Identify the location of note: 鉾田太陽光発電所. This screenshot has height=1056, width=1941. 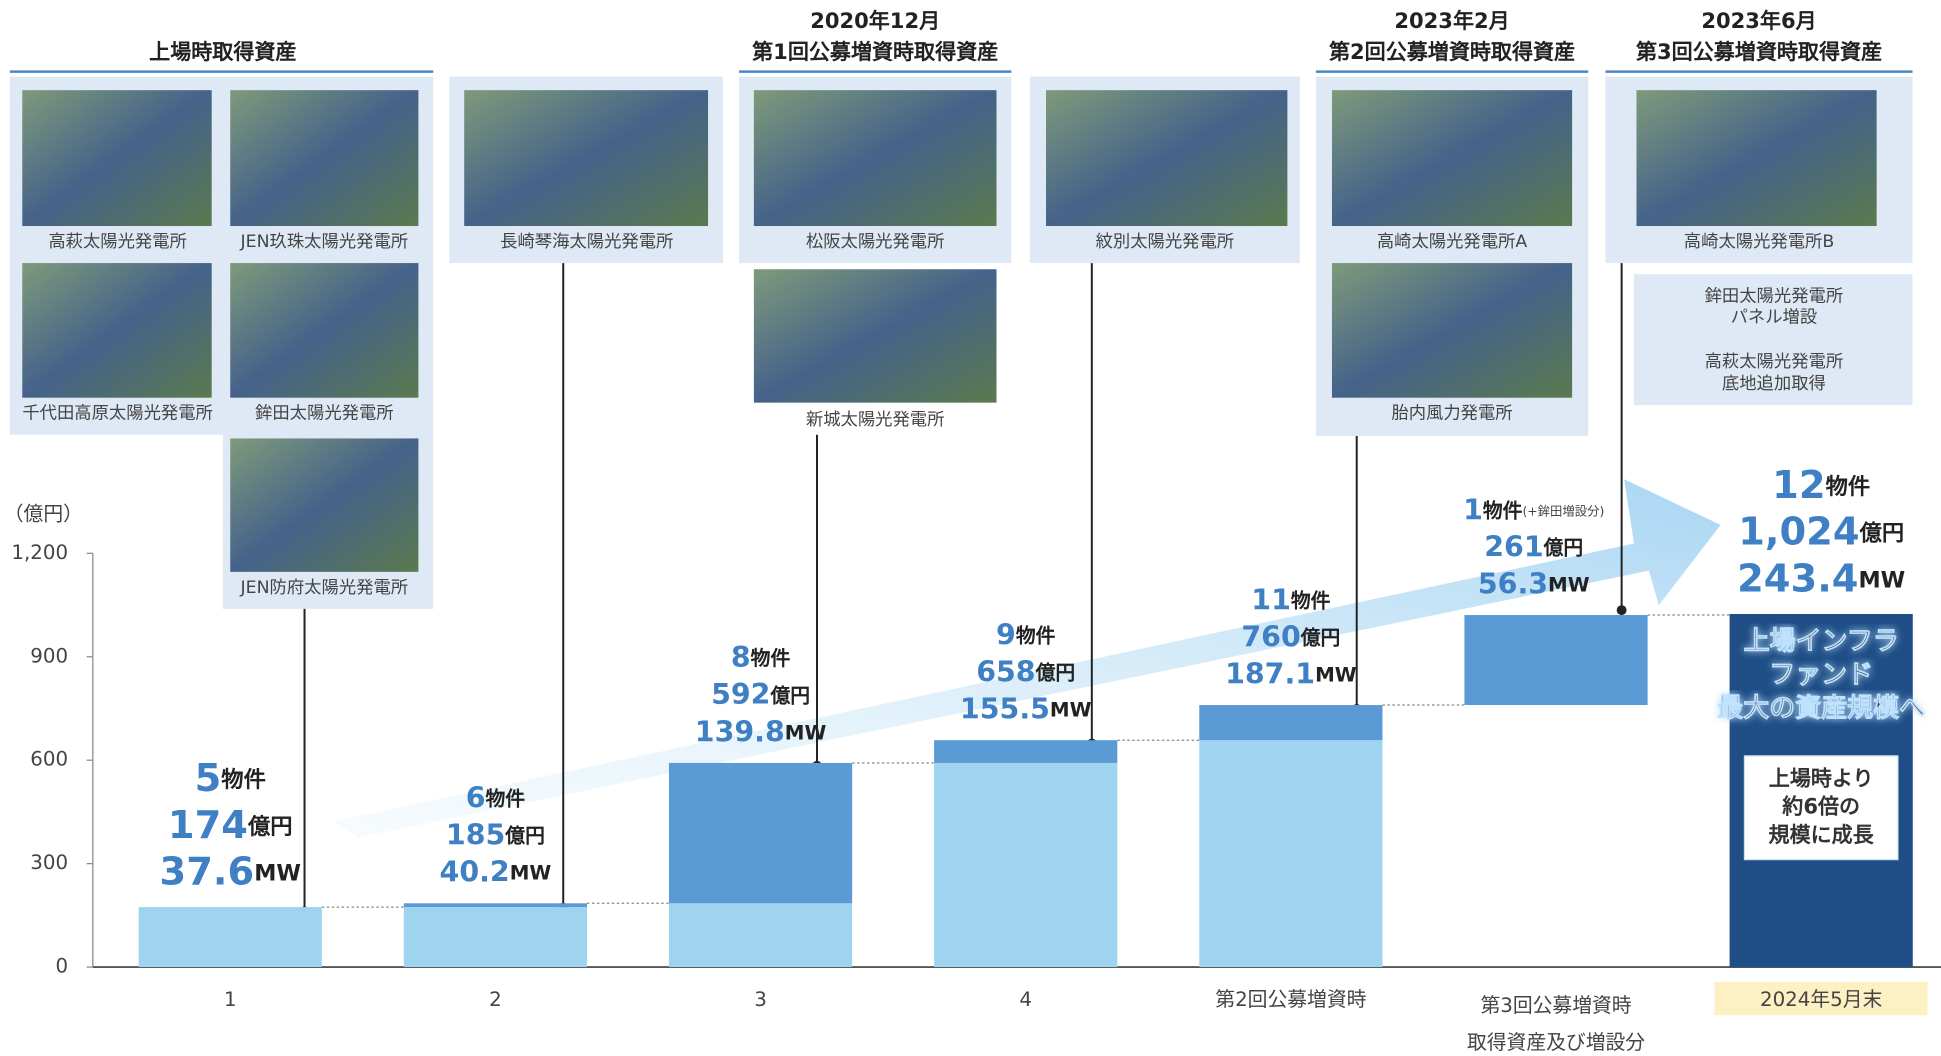
(1774, 296).